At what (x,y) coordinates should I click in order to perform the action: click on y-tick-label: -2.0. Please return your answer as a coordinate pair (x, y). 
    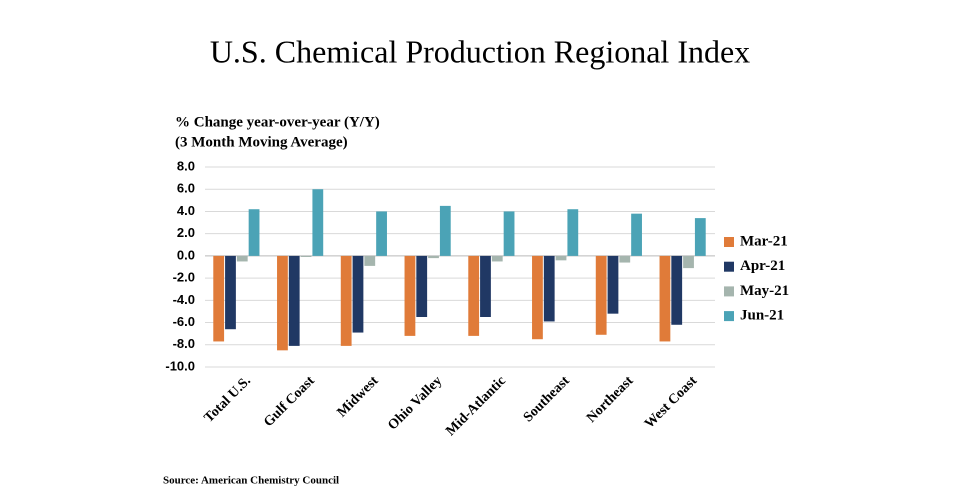
    Looking at the image, I should click on (184, 277).